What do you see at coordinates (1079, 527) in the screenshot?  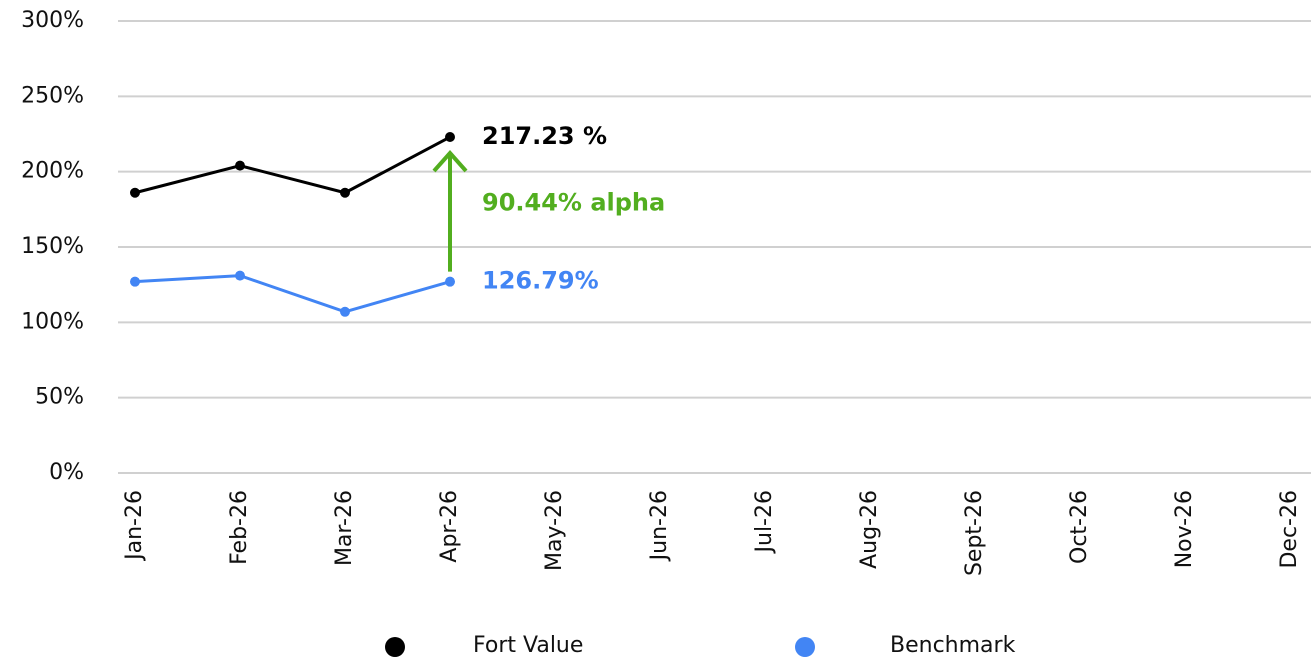 I see `x-tick-label: Oct-26` at bounding box center [1079, 527].